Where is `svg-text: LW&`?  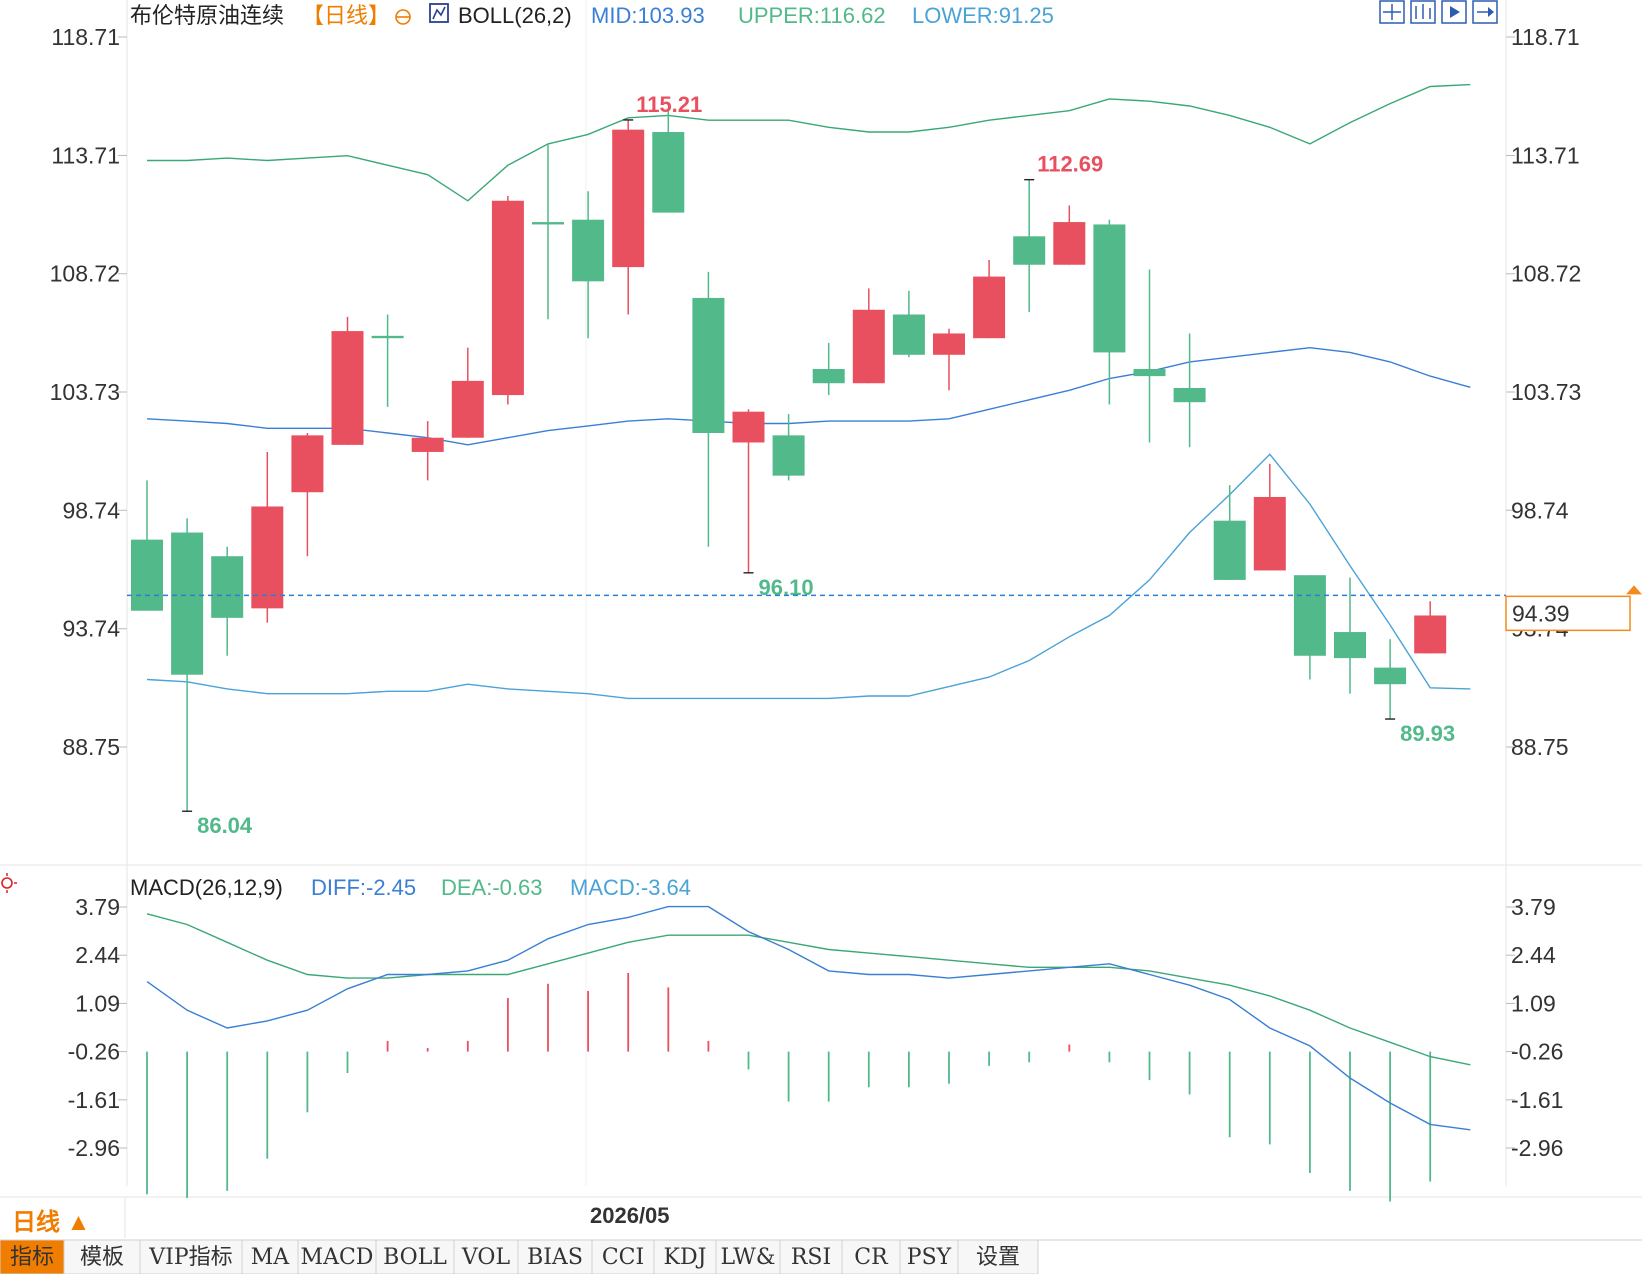
svg-text: LW& is located at coordinates (748, 1257).